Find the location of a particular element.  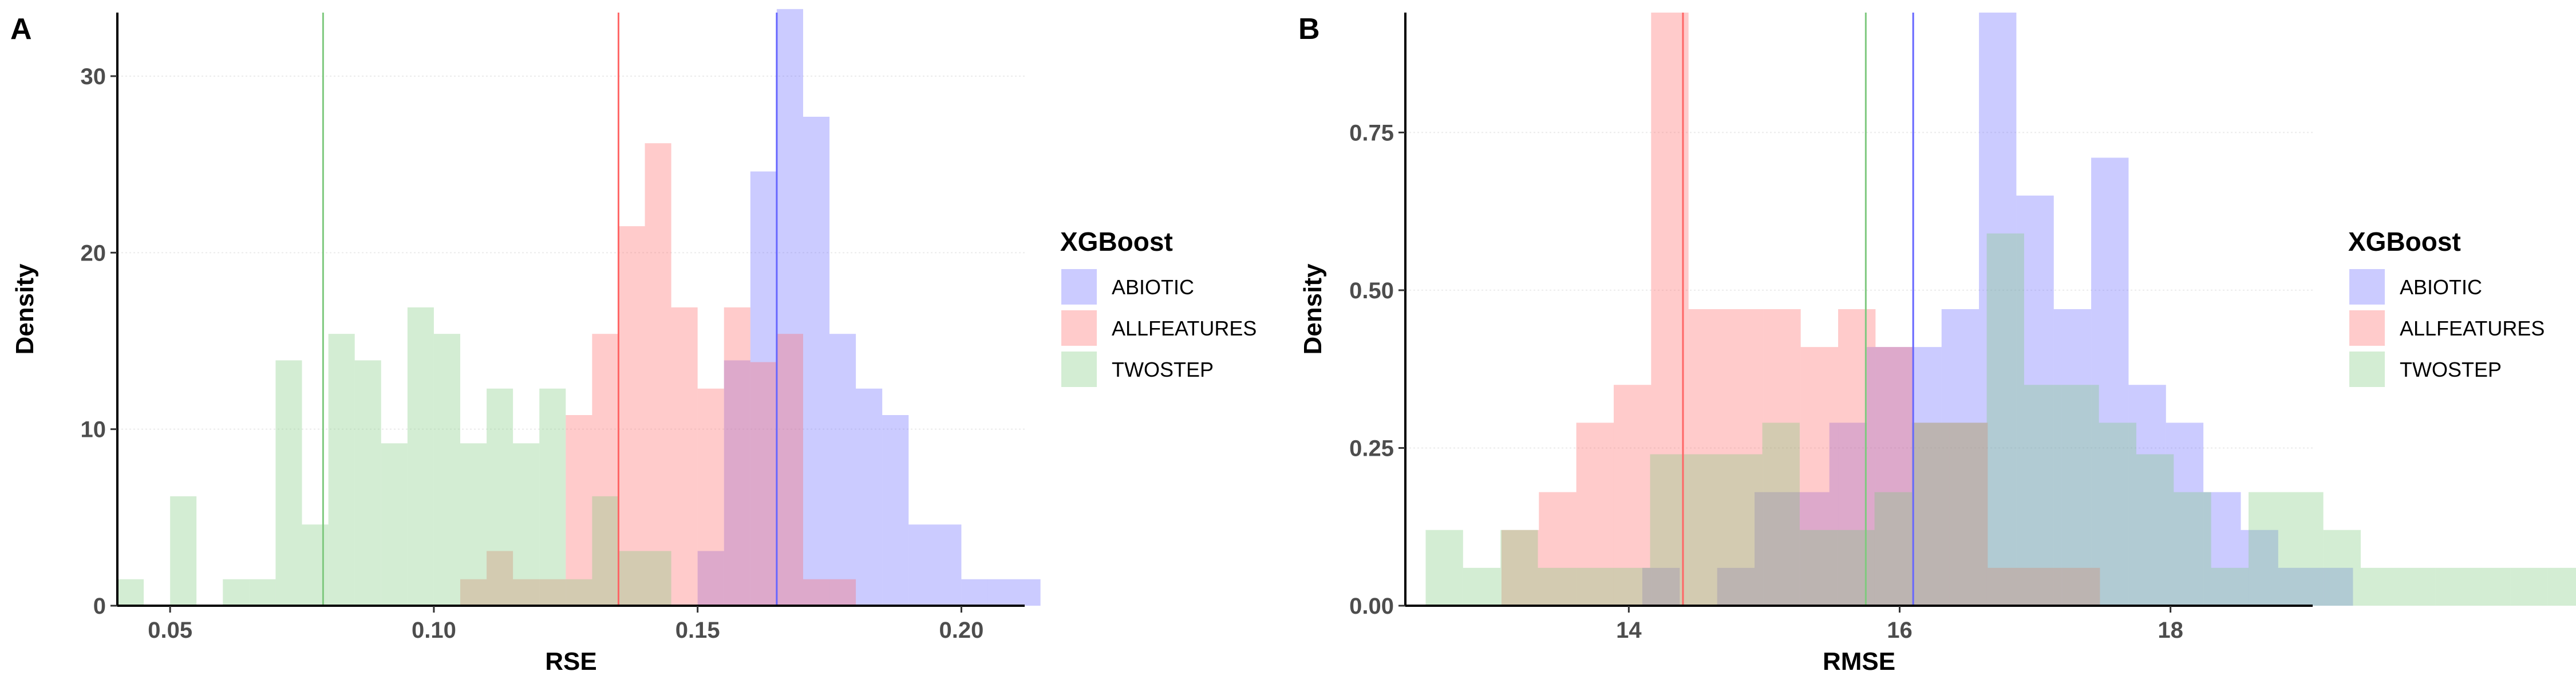

series-abiotic is located at coordinates (869, 307).